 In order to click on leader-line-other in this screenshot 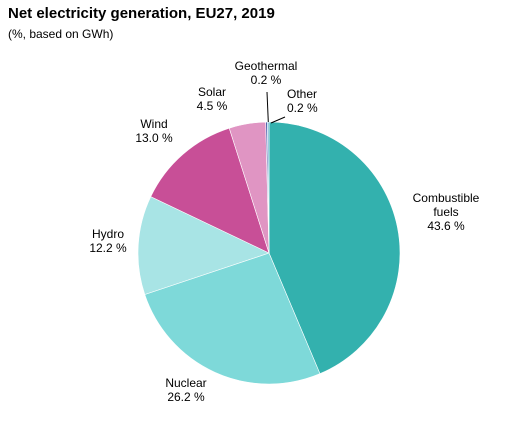, I will do `click(278, 120)`.